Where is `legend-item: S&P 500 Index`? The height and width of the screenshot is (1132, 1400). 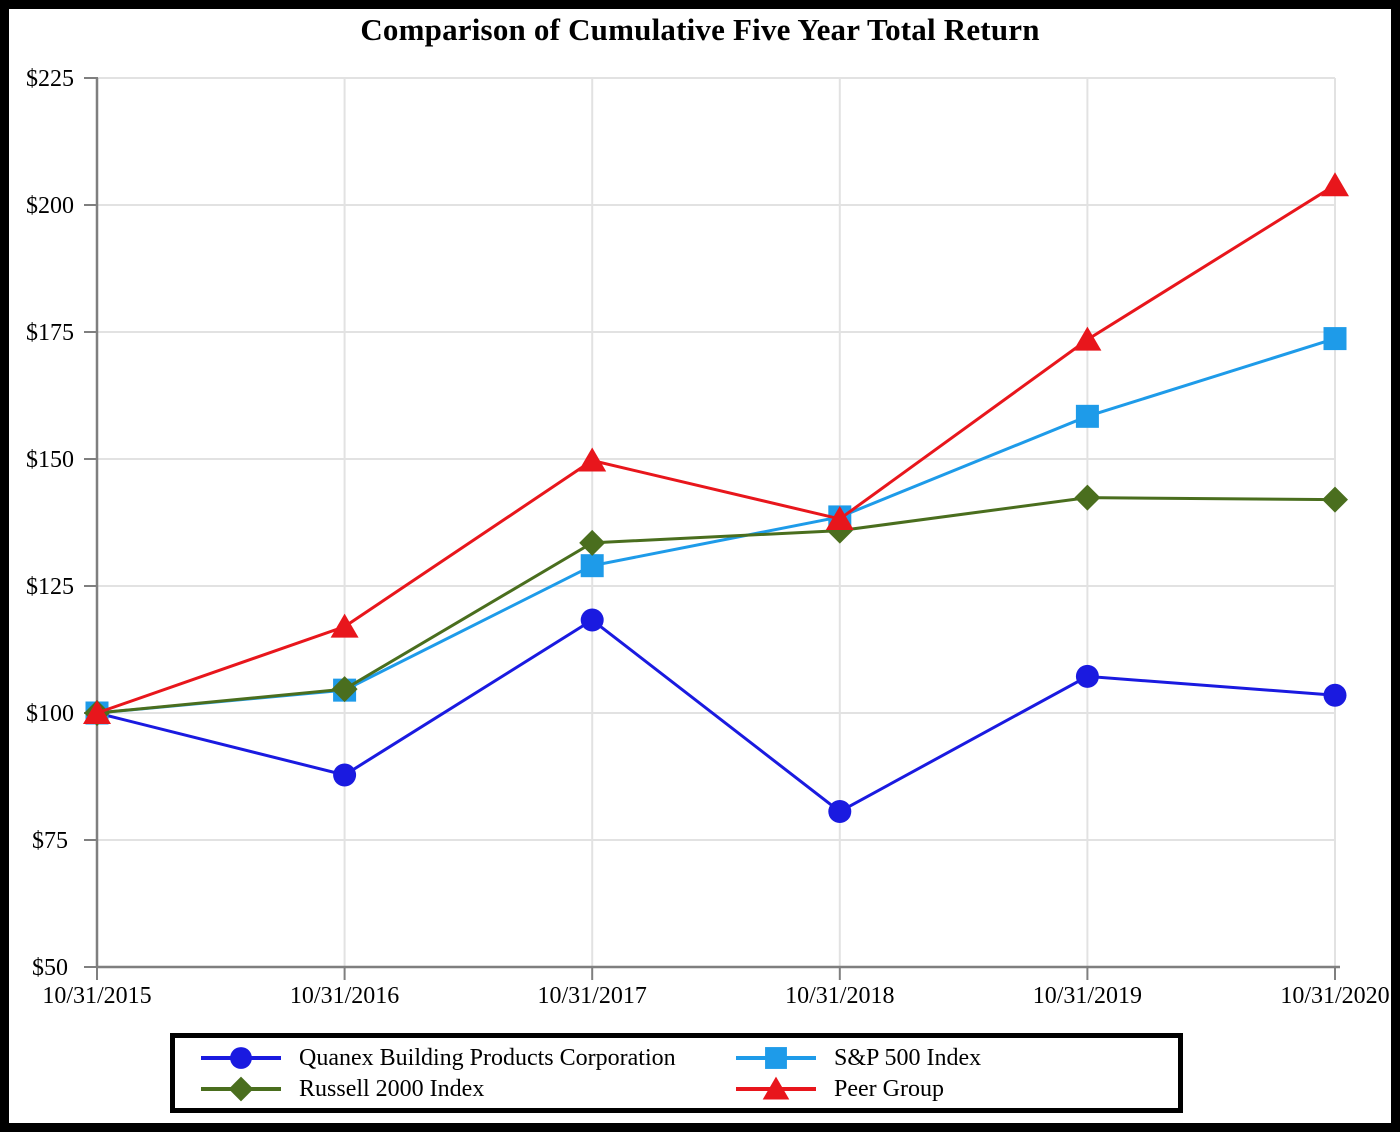
legend-item: S&P 500 Index is located at coordinates (953, 1058).